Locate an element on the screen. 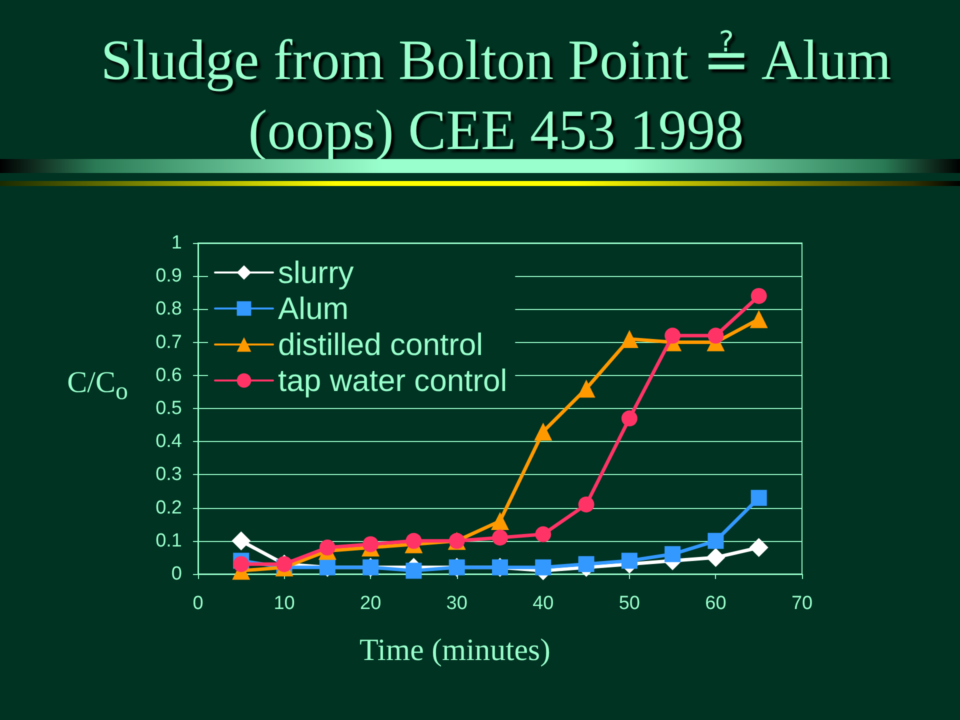 This screenshot has width=960, height=720. x-axis-title: Time (minutes) is located at coordinates (455, 650).